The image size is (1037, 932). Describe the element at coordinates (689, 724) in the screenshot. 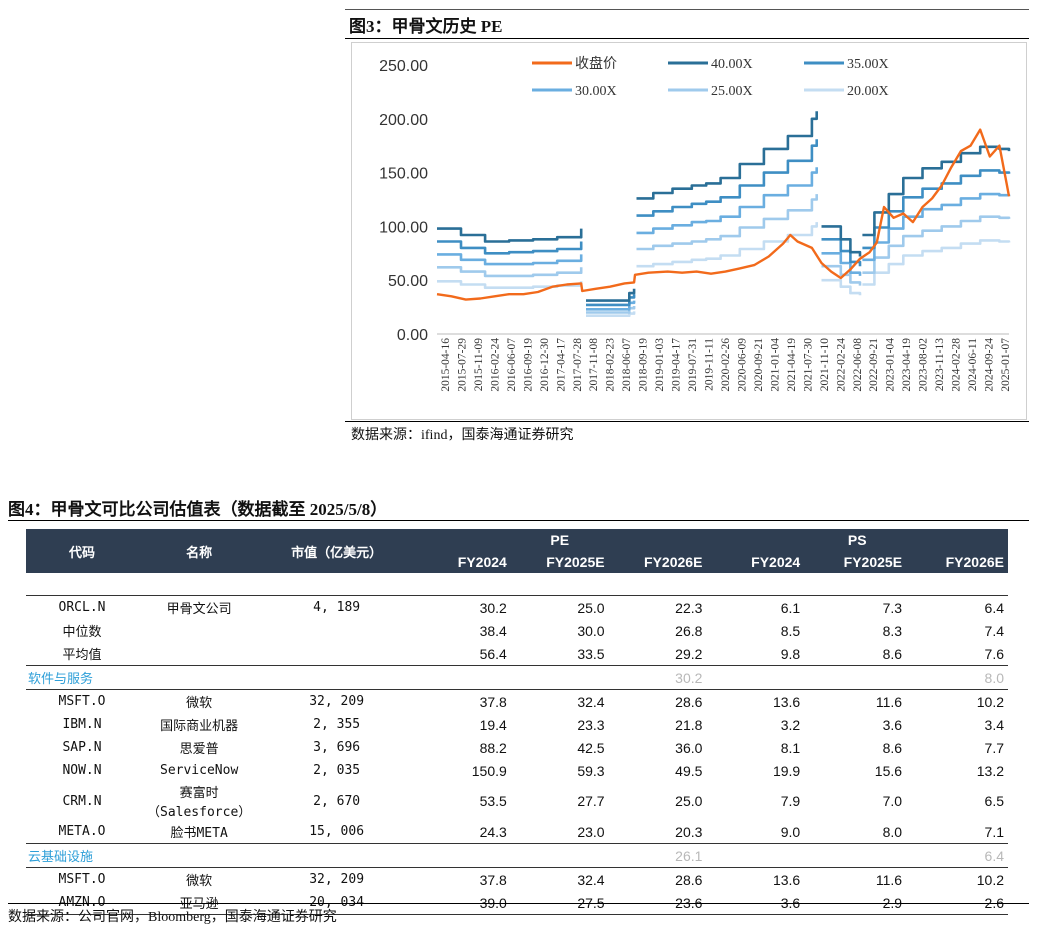

I see `row-value: 21.8` at that location.